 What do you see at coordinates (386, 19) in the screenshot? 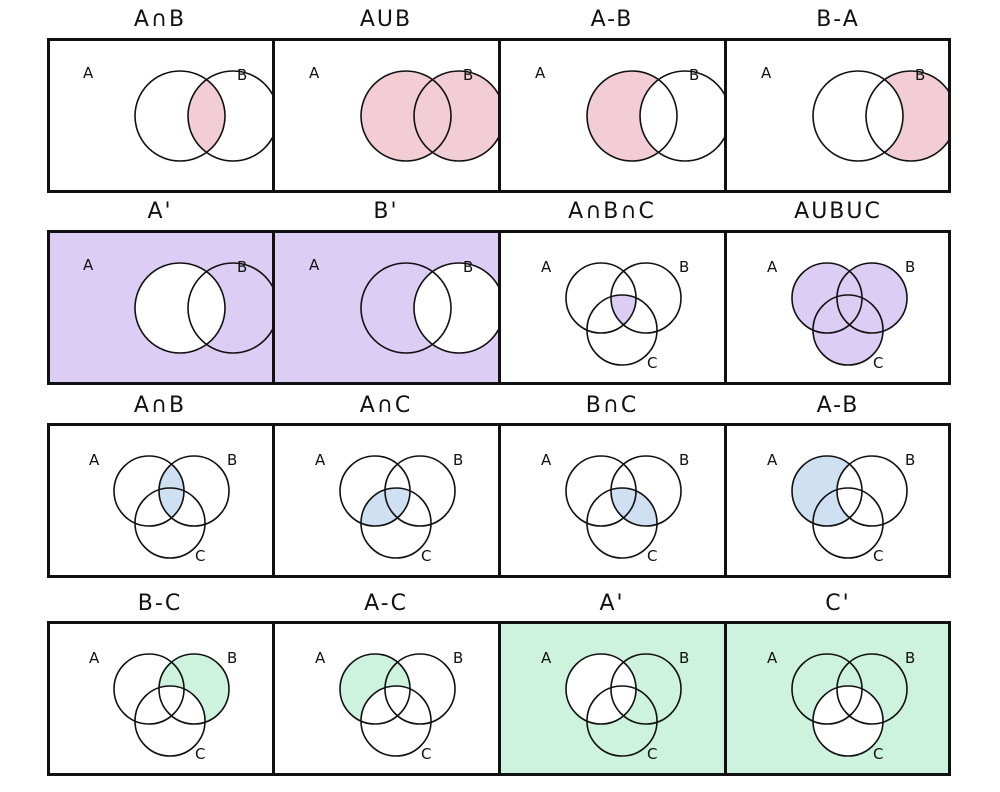
I see `panel-title: AUB` at bounding box center [386, 19].